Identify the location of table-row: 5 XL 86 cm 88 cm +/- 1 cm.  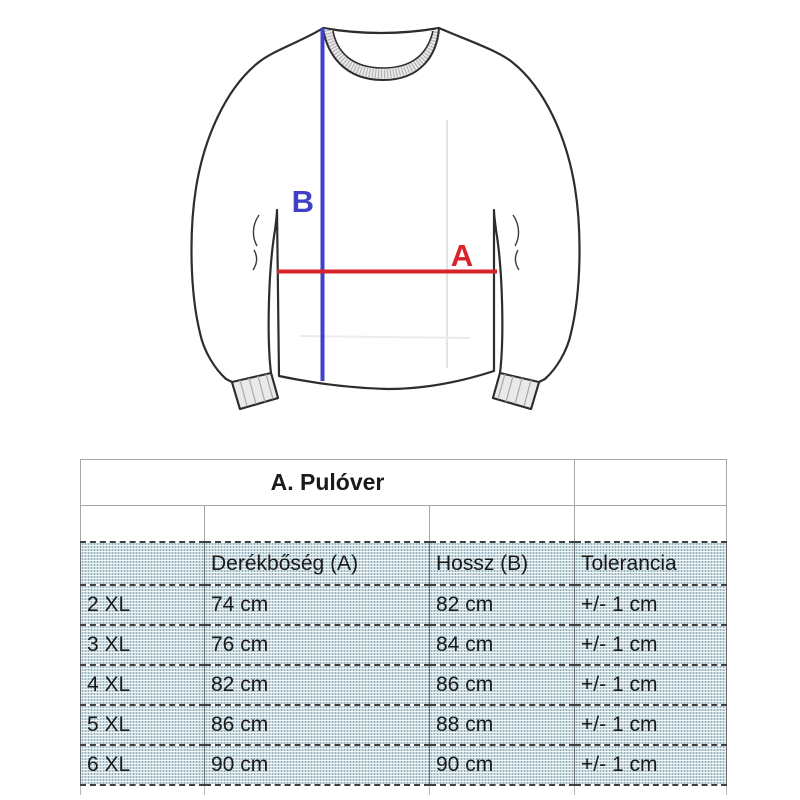
(404, 725).